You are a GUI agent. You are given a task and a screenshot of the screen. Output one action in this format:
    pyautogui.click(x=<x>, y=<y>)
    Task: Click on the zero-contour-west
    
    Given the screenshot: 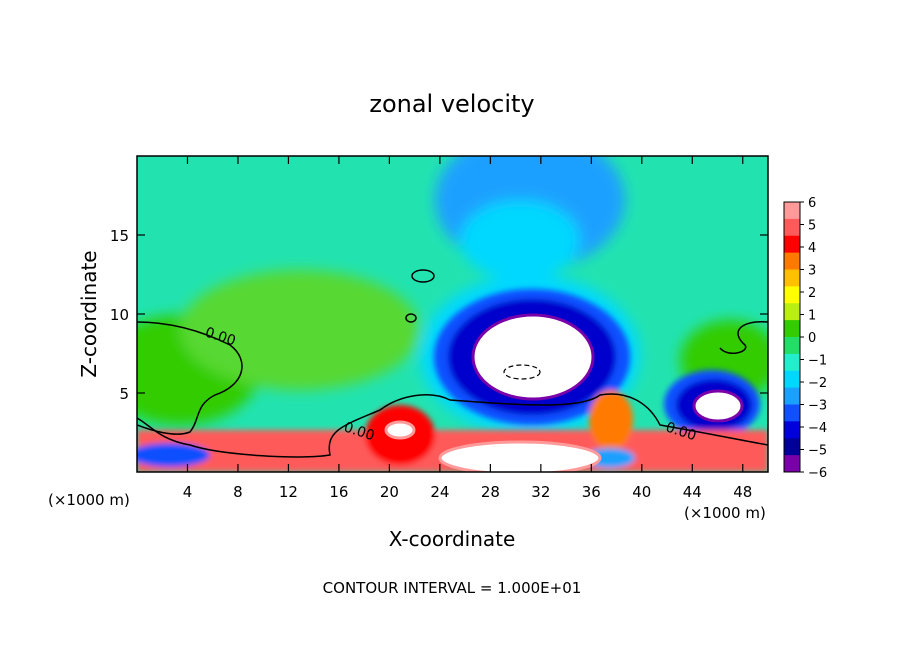 What is the action you would take?
    pyautogui.click(x=190, y=378)
    